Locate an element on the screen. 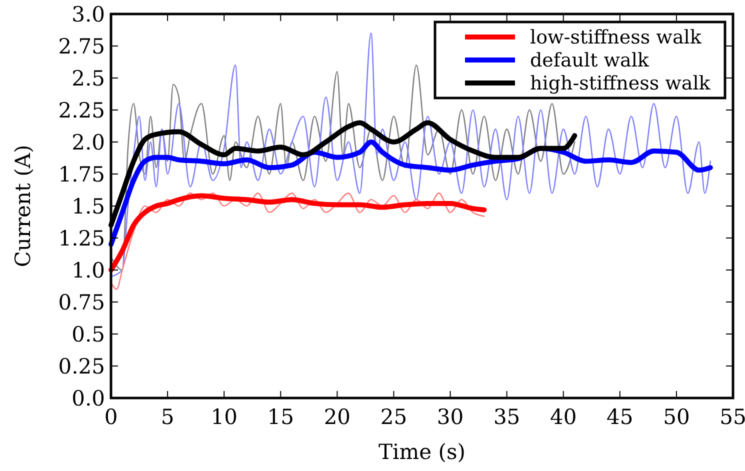 This screenshot has height=471, width=745. x-axis-title: Time (s) is located at coordinates (422, 452).